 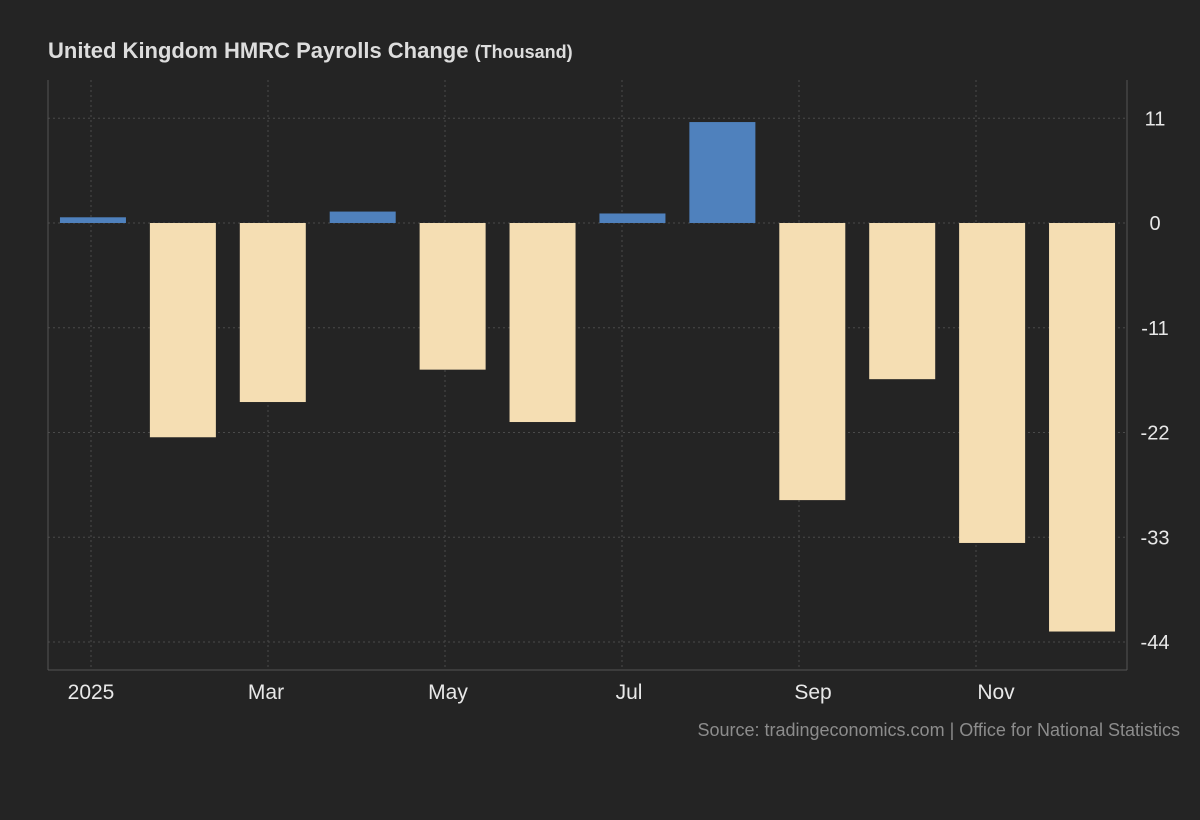 I want to click on y-tick-label: -33, so click(x=1155, y=538).